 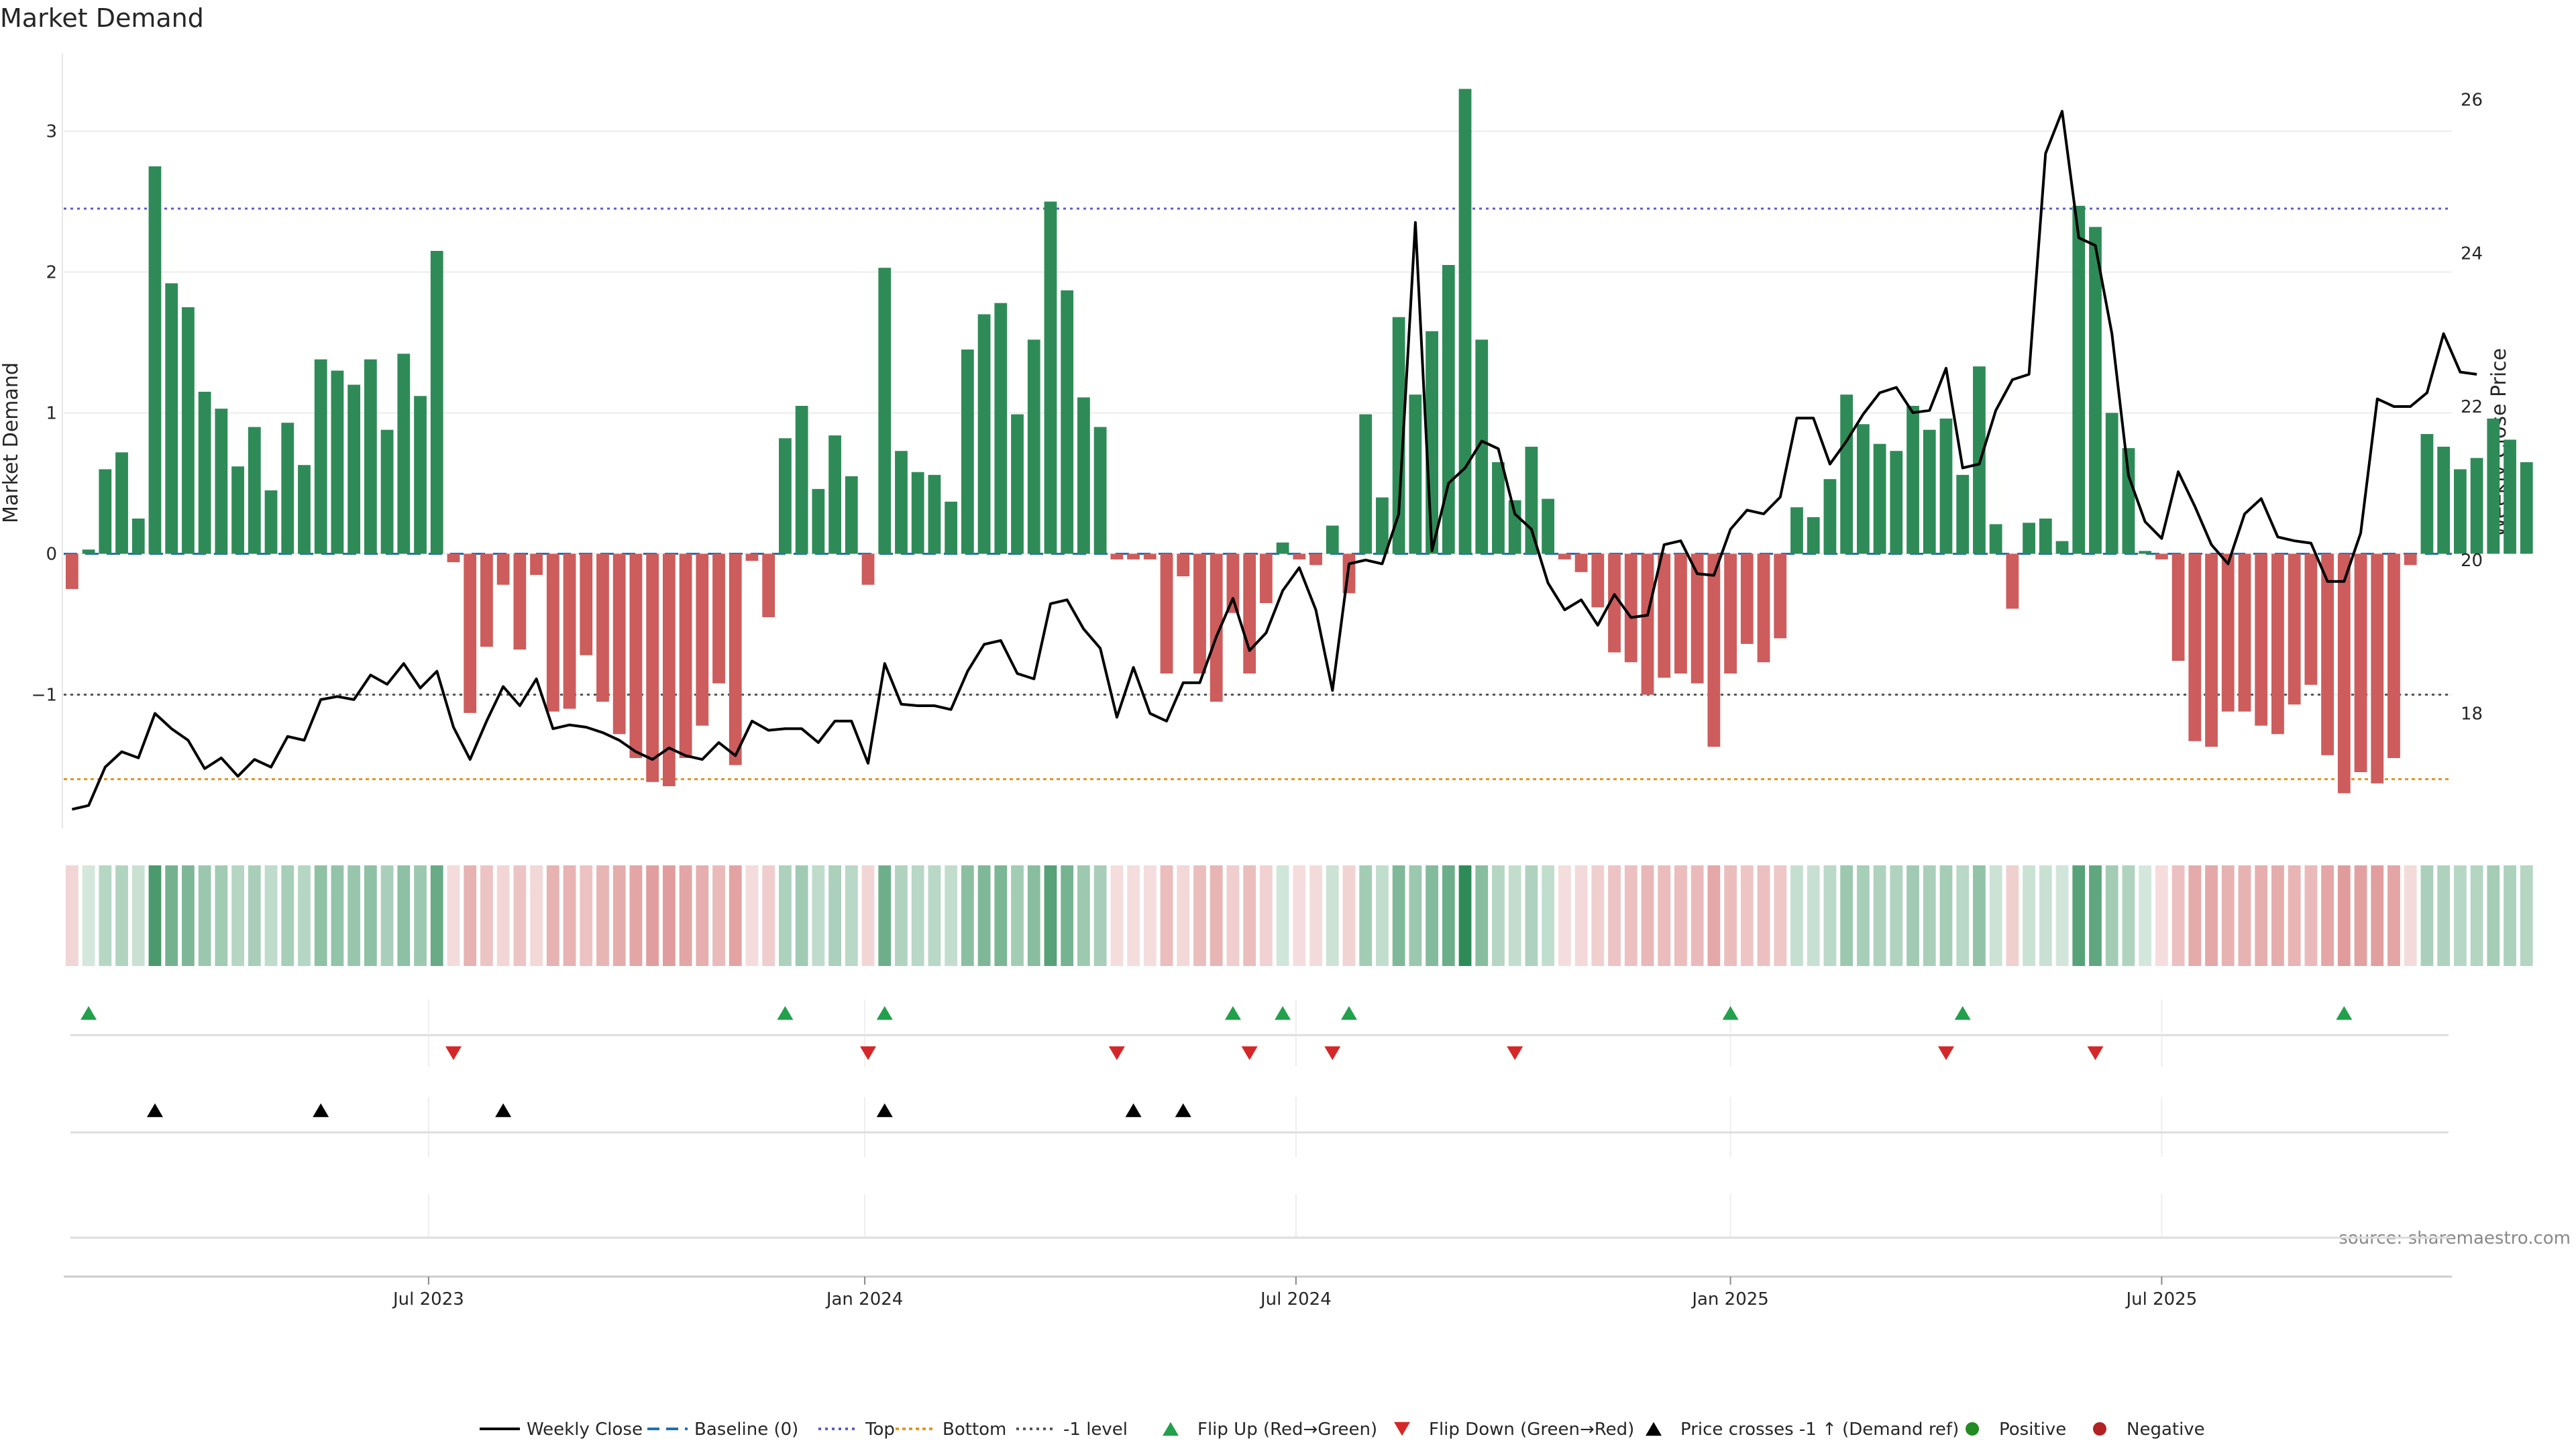 What do you see at coordinates (2161, 1299) in the screenshot?
I see `x-tick-label: Jul 2025` at bounding box center [2161, 1299].